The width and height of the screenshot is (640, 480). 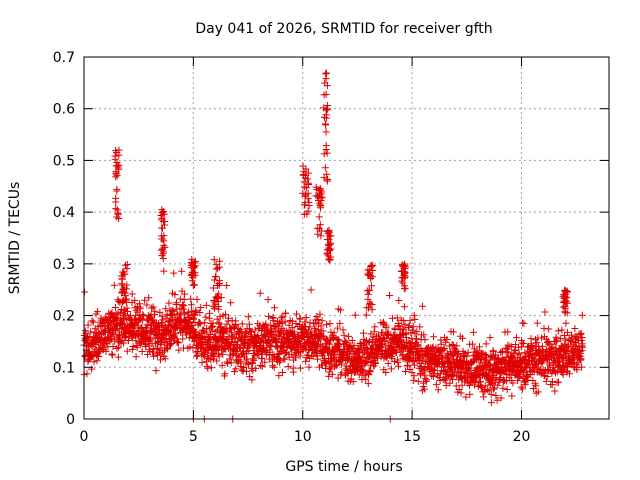 I want to click on x-tick-label: 5, so click(x=193, y=437).